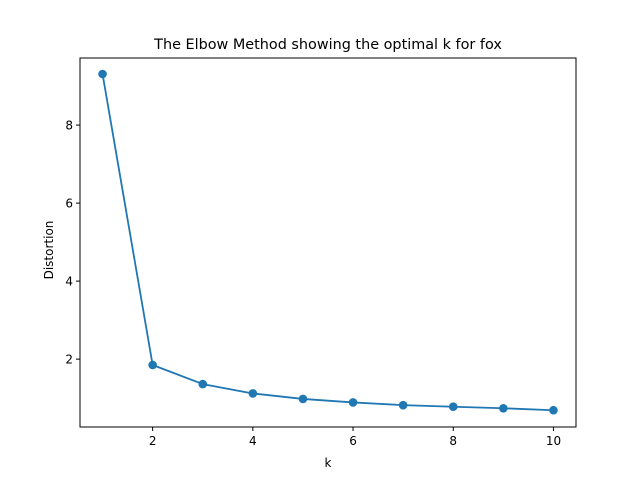  What do you see at coordinates (69, 360) in the screenshot?
I see `y-tick-label: 2` at bounding box center [69, 360].